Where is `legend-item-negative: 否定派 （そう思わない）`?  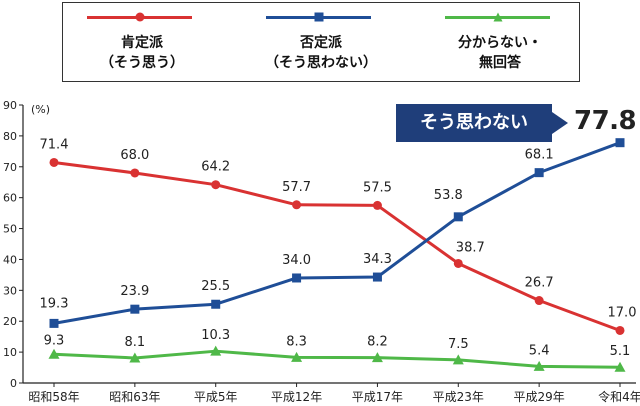 legend-item-negative: 否定派 （そう思わない） is located at coordinates (321, 43).